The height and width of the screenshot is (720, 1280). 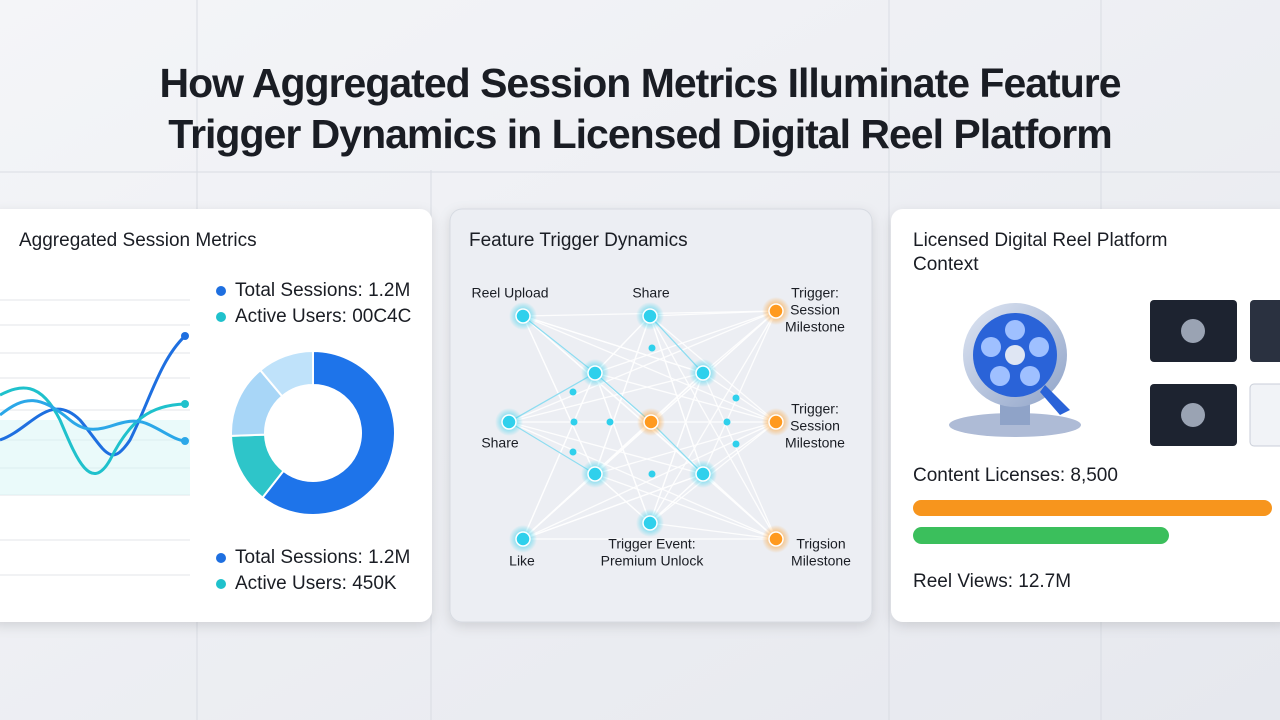 I want to click on node-label: Reel Upload, so click(x=509, y=293).